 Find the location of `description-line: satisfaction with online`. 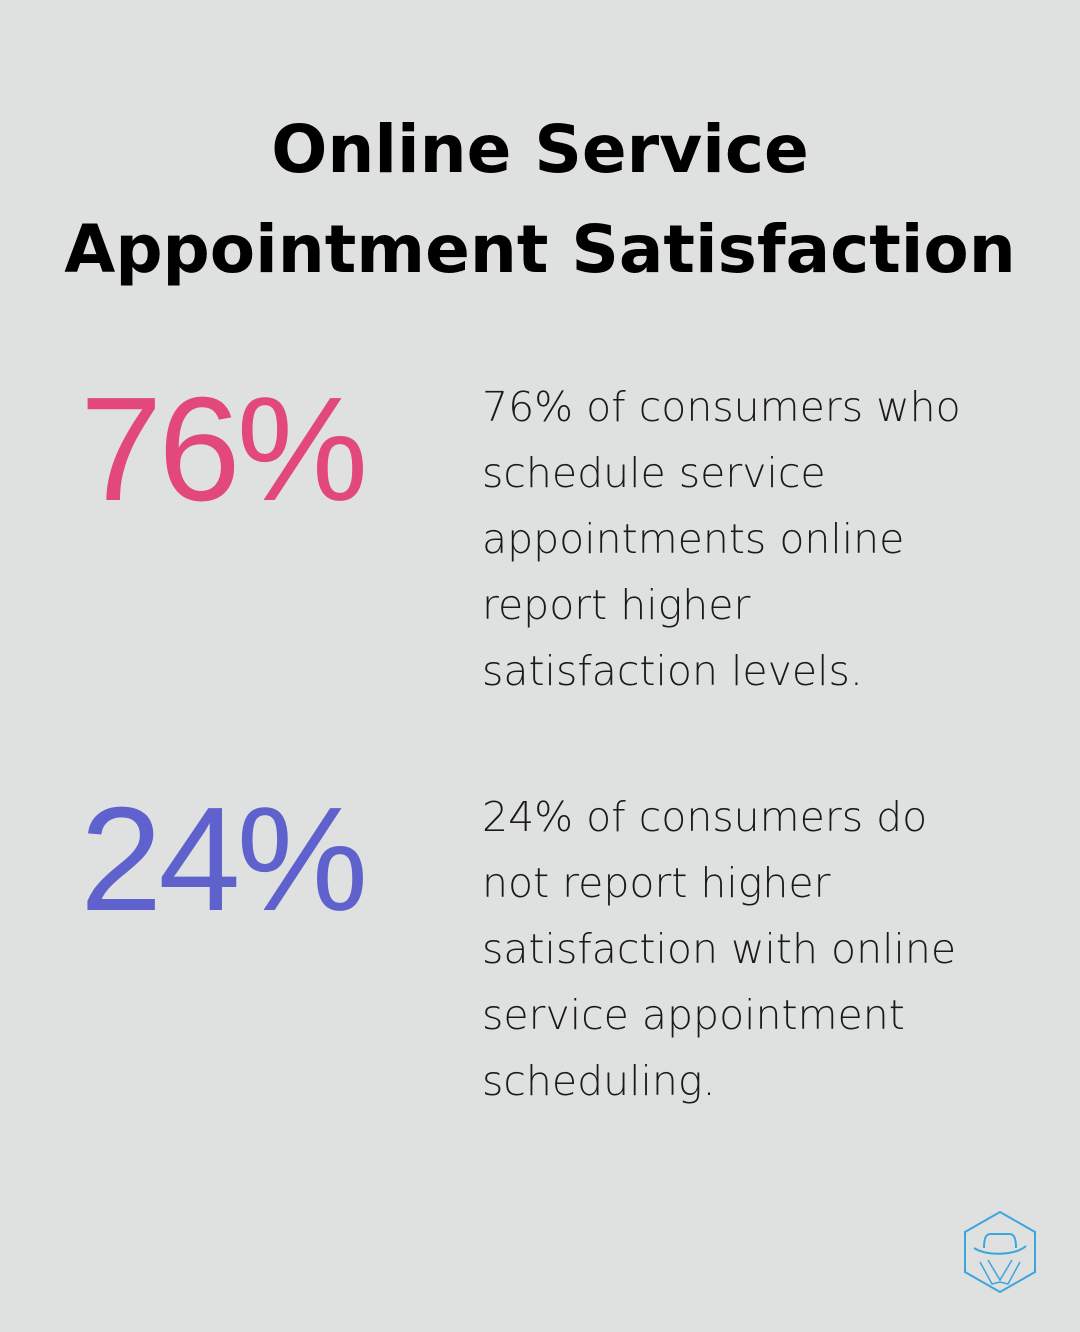

description-line: satisfaction with online is located at coordinates (719, 949).